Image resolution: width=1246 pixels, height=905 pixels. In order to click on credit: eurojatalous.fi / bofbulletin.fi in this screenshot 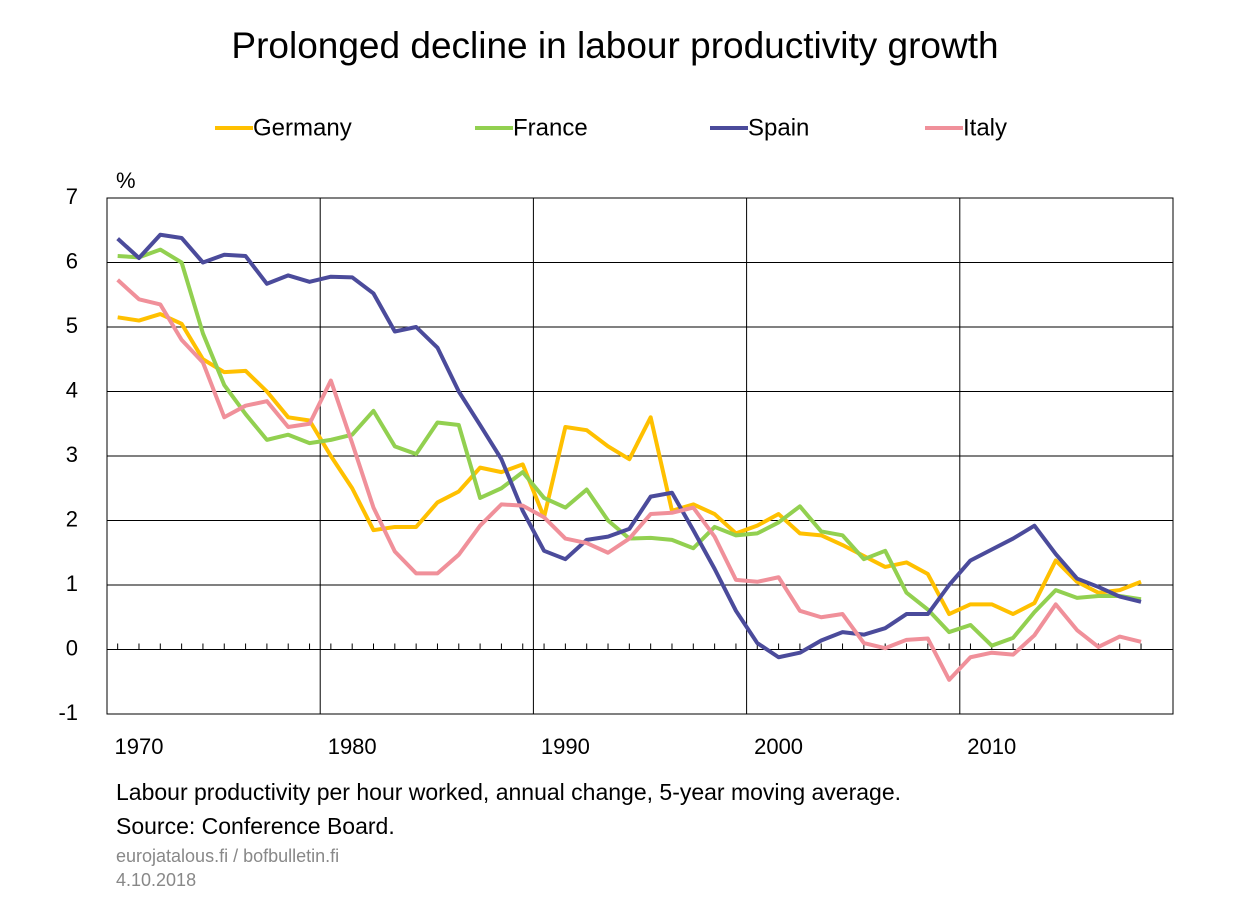, I will do `click(227, 856)`.